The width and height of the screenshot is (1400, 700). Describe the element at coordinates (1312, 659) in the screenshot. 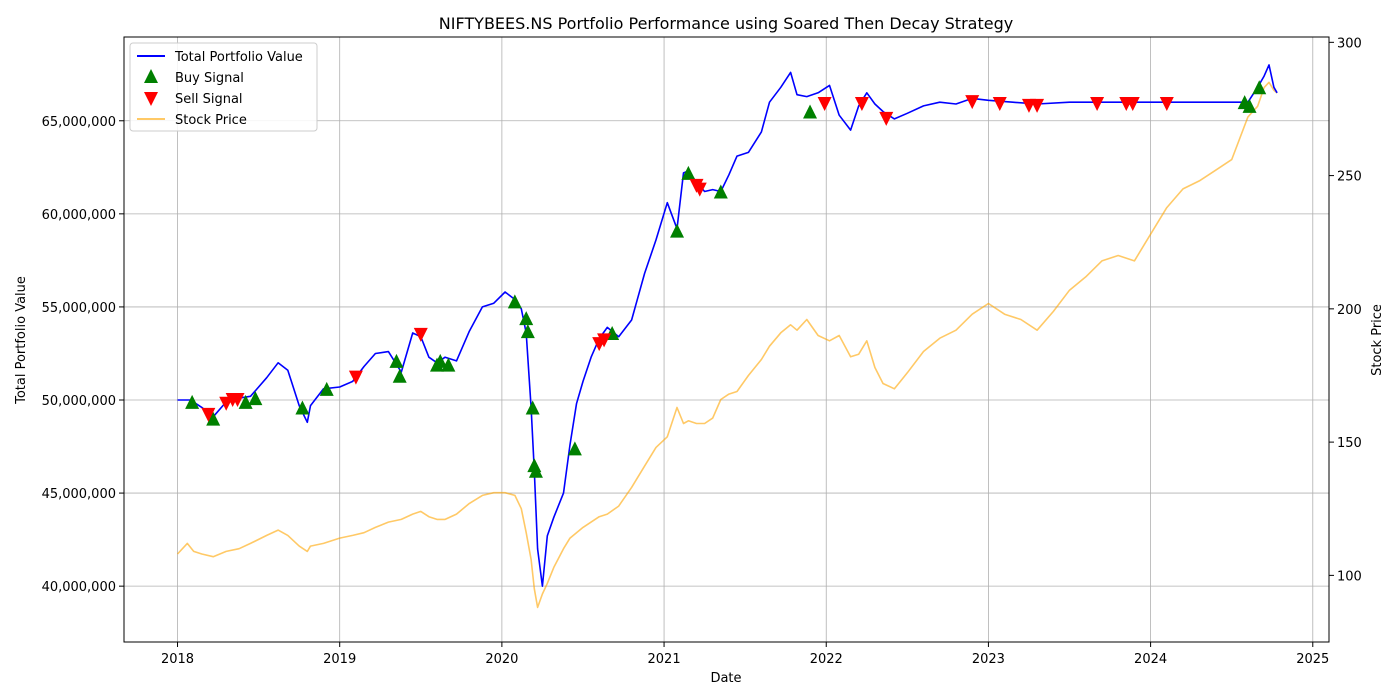

I see `x-tick-label: 2025` at that location.